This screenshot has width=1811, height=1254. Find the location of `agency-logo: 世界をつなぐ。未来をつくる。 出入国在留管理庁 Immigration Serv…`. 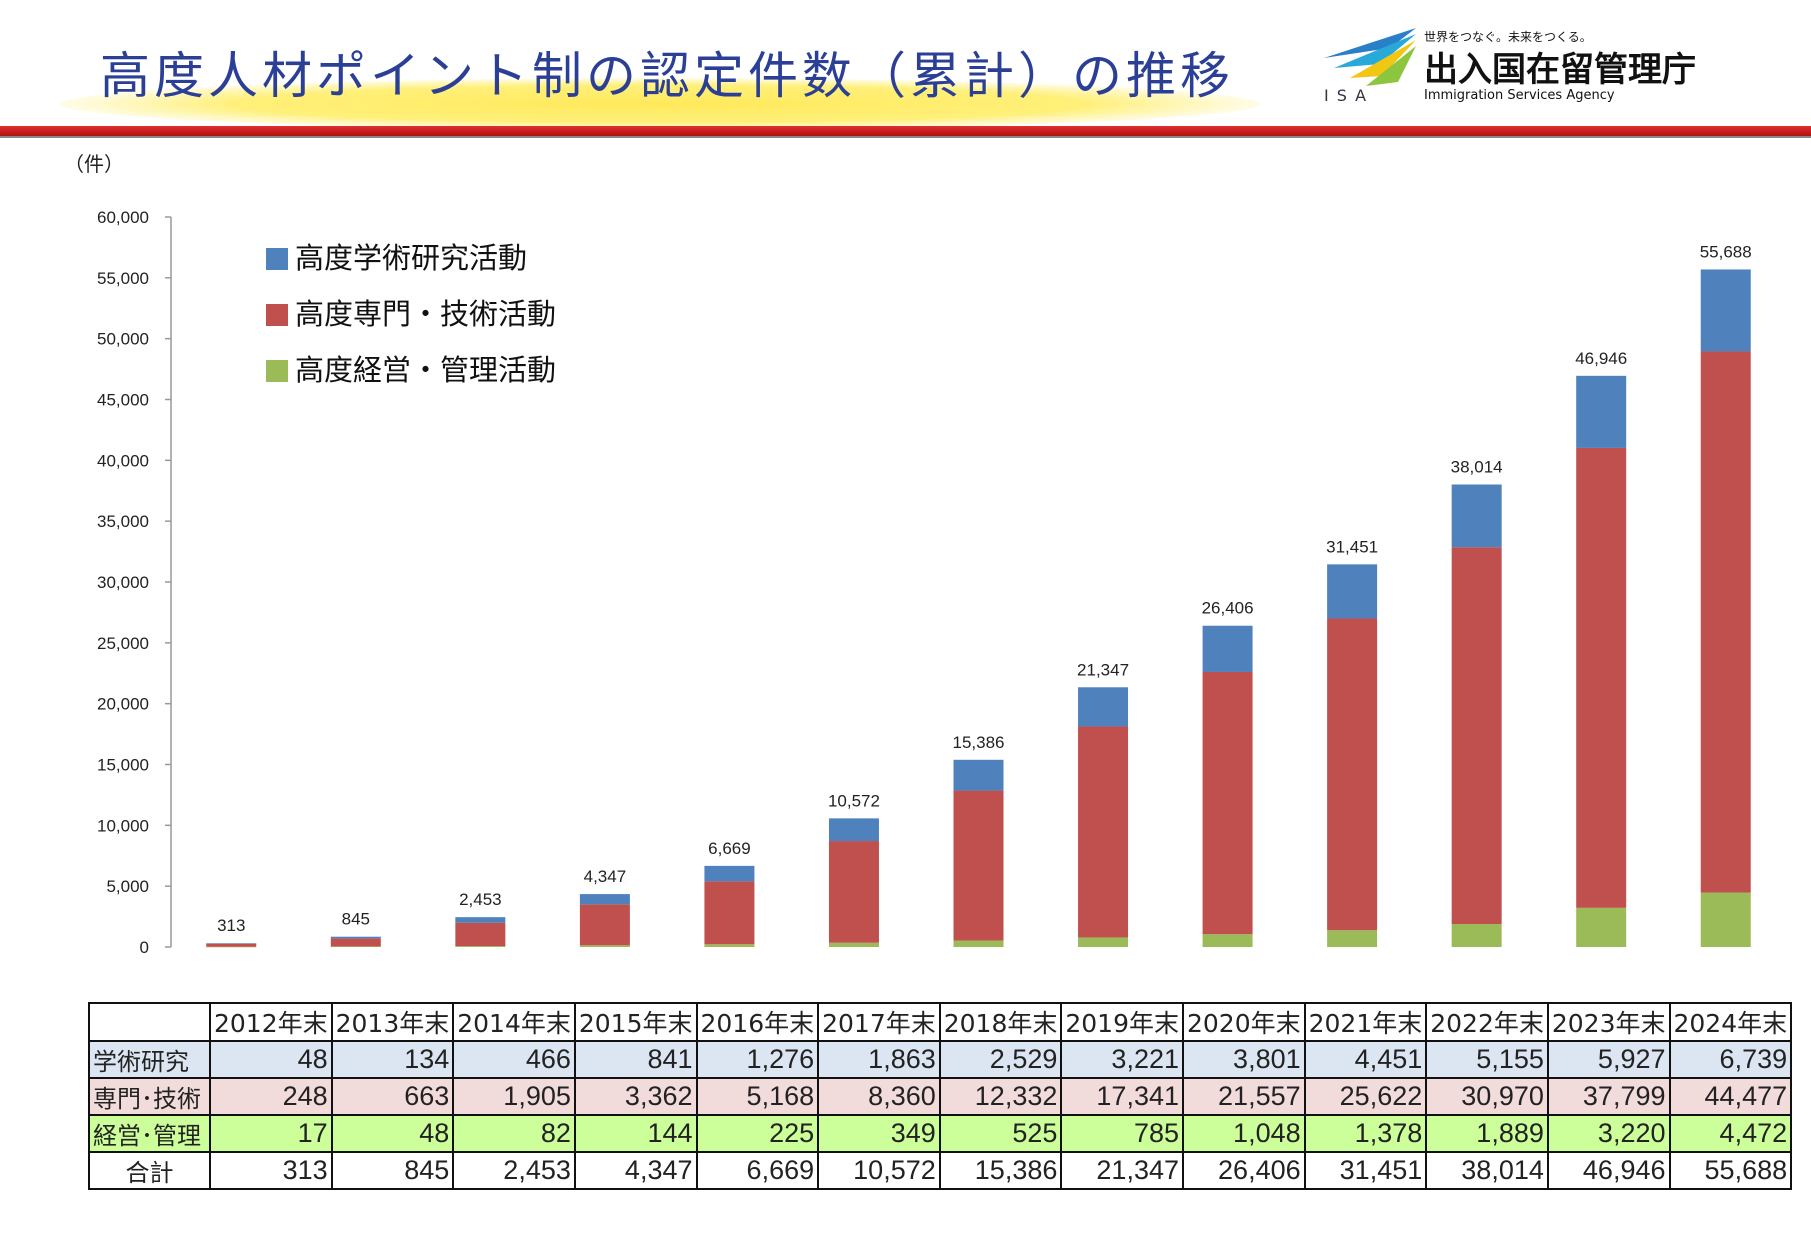

agency-logo: 世界をつなぐ。未来をつくる。 出入国在留管理庁 Immigration Serv… is located at coordinates (1550, 69).